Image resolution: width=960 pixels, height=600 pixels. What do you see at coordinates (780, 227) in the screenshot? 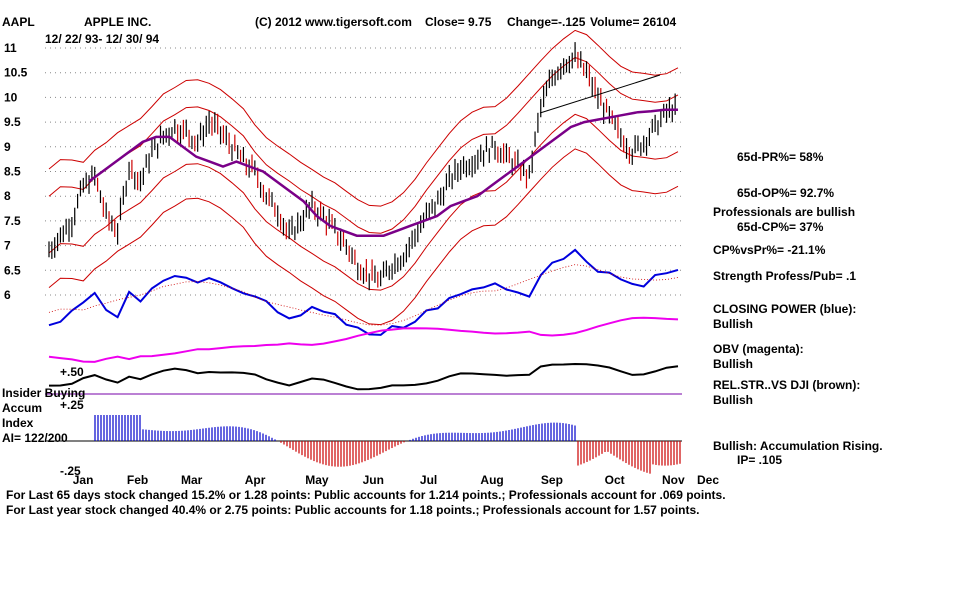
I see `indicator-cp: 65d-CP%= 37%` at bounding box center [780, 227].